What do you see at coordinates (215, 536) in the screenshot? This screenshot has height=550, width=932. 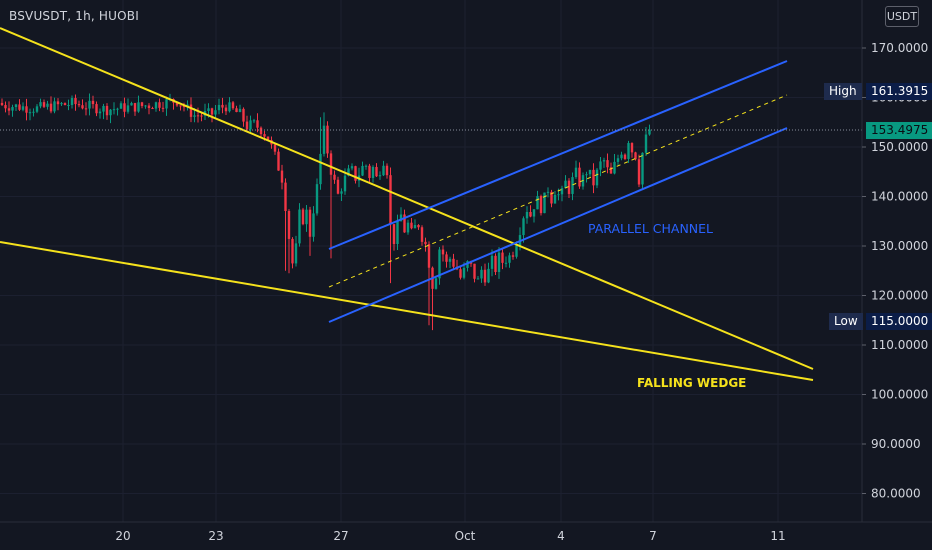 I see `time-tick-label: 23` at bounding box center [215, 536].